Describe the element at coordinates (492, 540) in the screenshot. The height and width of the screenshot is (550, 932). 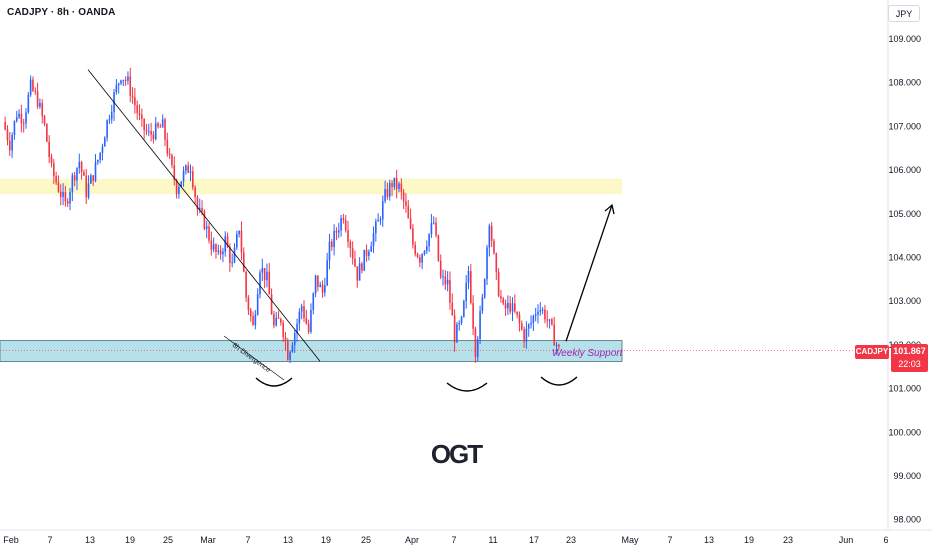
I see `x-tick-label: 11` at that location.